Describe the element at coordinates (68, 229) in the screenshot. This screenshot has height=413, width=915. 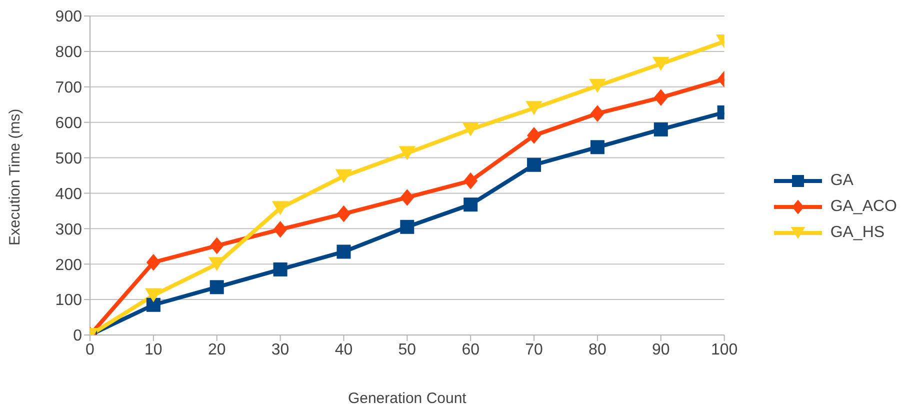
I see `y-tick-label: 300` at that location.